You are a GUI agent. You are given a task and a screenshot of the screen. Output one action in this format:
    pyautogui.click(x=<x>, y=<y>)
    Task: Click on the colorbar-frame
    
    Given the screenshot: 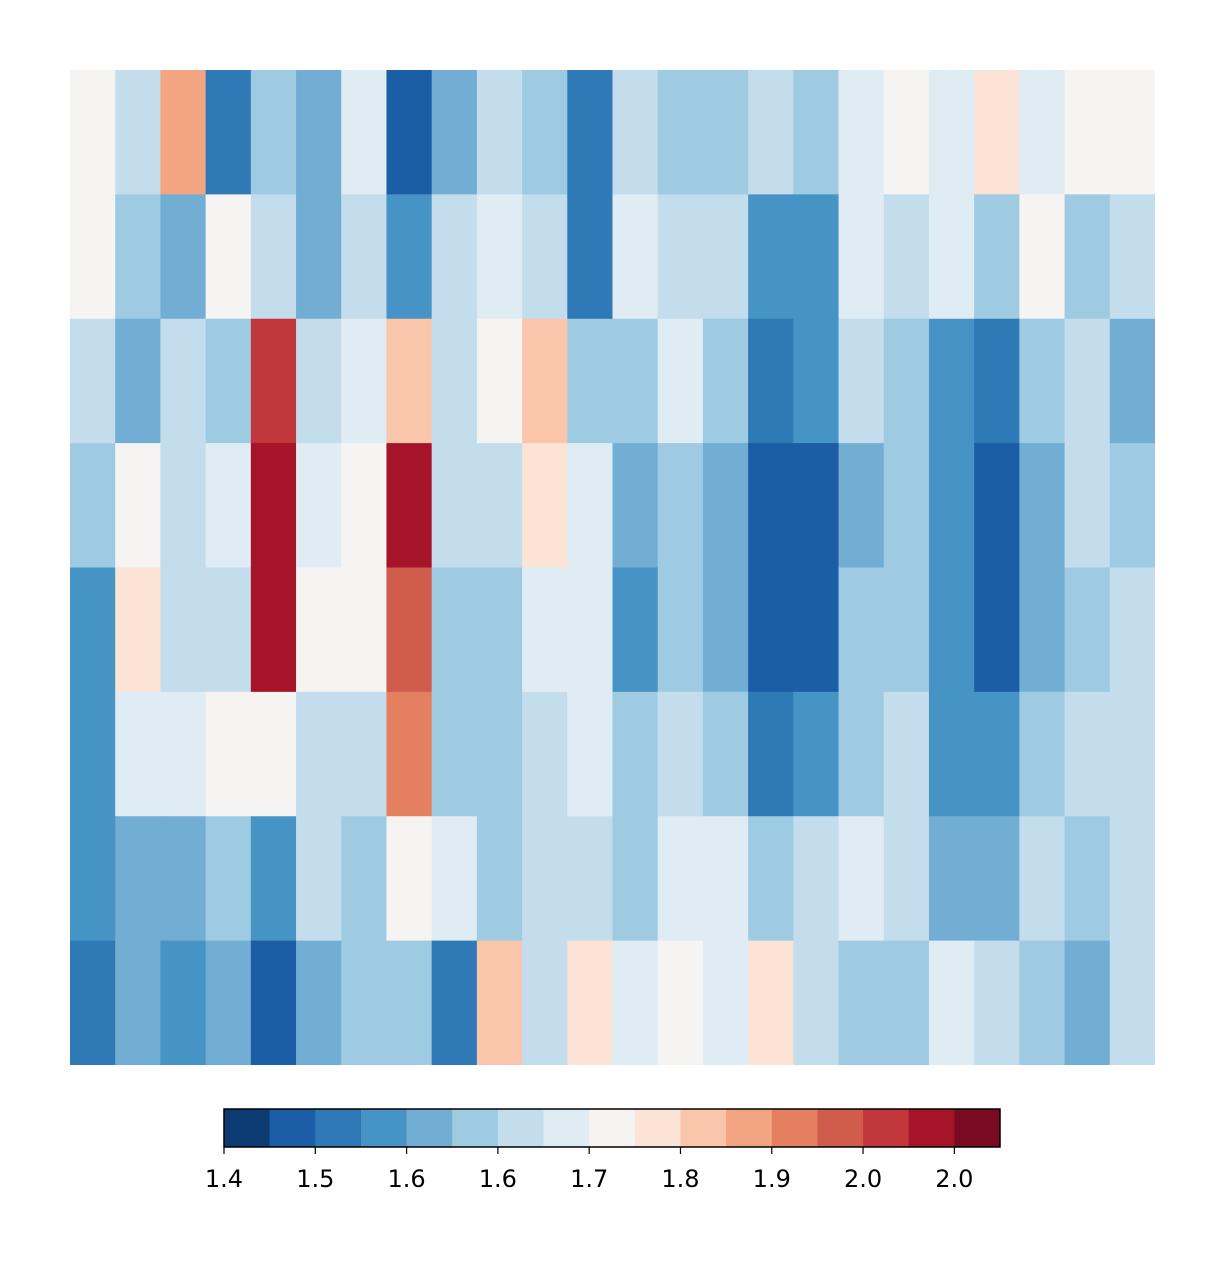 What is the action you would take?
    pyautogui.click(x=612, y=1128)
    